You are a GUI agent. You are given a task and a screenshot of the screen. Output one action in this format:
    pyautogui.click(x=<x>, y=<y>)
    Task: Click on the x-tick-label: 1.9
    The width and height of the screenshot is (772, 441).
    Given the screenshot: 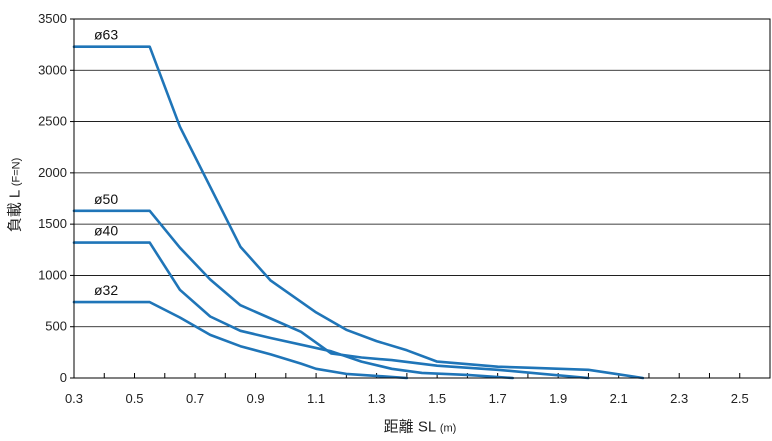 What is the action you would take?
    pyautogui.click(x=558, y=398)
    